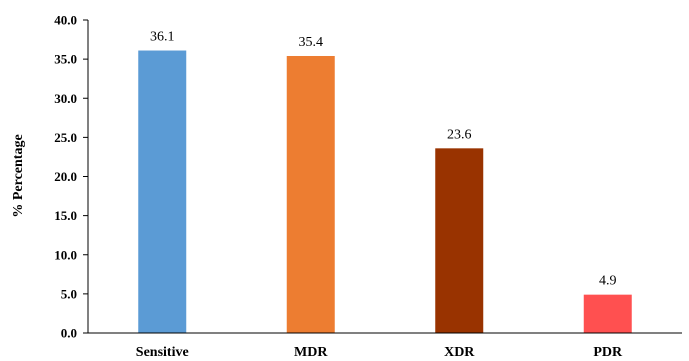 The width and height of the screenshot is (689, 361). I want to click on data-label-xdr: 23.6, so click(459, 134).